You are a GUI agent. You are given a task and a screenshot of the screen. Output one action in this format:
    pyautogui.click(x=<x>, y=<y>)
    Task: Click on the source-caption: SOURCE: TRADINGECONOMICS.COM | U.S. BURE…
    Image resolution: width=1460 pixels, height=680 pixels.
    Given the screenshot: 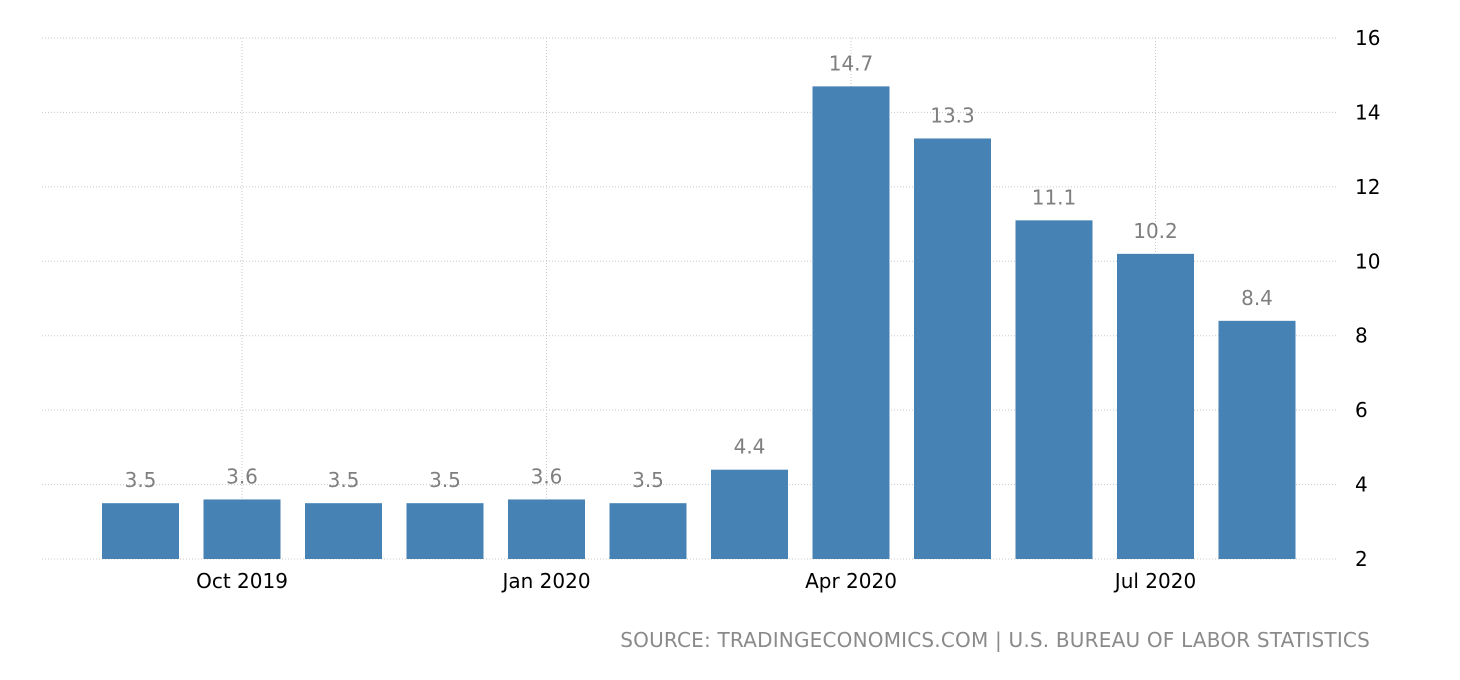 What is the action you would take?
    pyautogui.click(x=995, y=640)
    